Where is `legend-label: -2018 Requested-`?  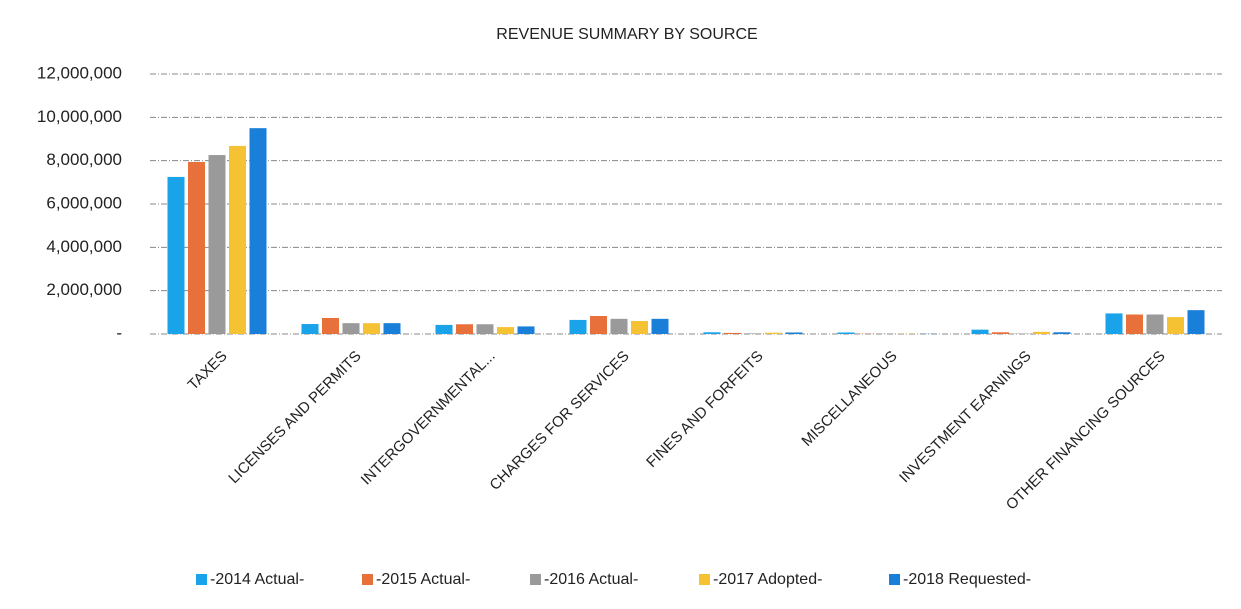 legend-label: -2018 Requested- is located at coordinates (967, 579).